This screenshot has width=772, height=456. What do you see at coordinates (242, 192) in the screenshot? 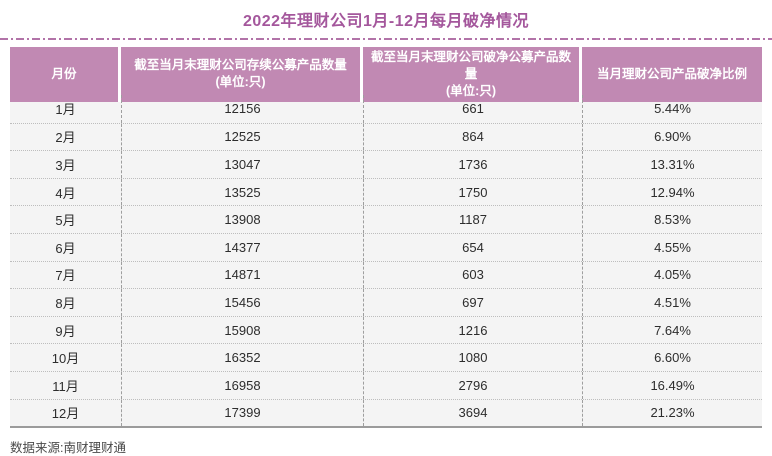
I see `existing-products-cell: 13525` at bounding box center [242, 192].